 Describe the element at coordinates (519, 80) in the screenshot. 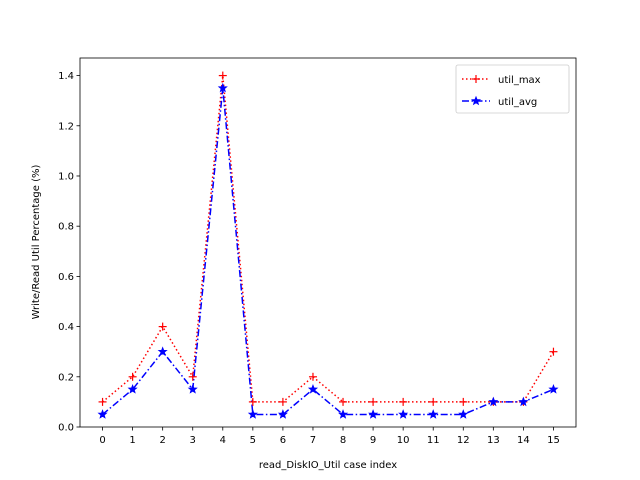

I see `legend-label-util_max: util_max` at that location.